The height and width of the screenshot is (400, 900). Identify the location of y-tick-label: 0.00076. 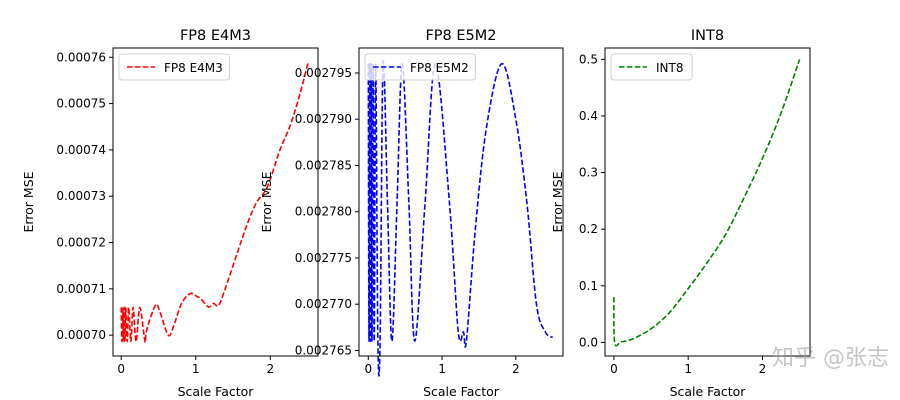
(81, 57).